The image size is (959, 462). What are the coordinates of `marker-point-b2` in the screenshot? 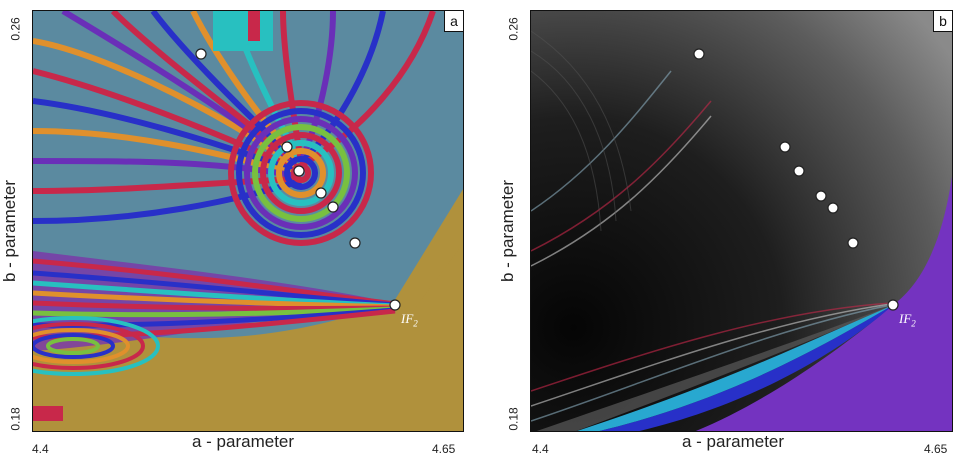 It's located at (785, 147).